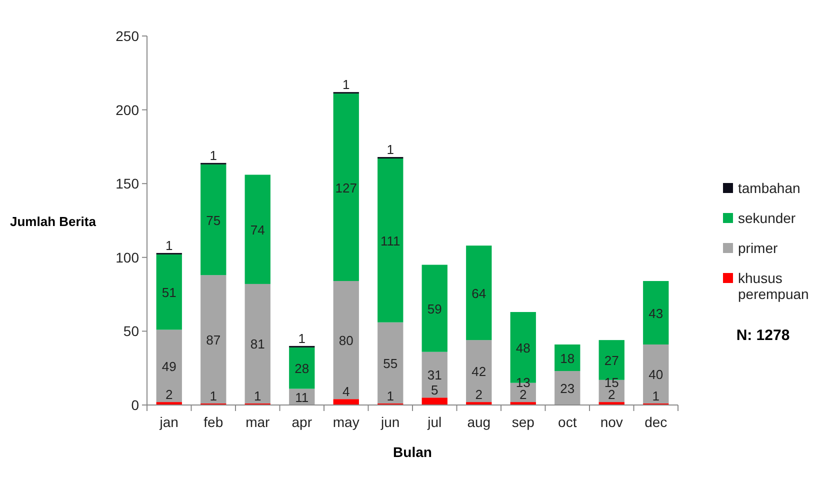 The image size is (819, 484). I want to click on data-label: 127, so click(346, 188).